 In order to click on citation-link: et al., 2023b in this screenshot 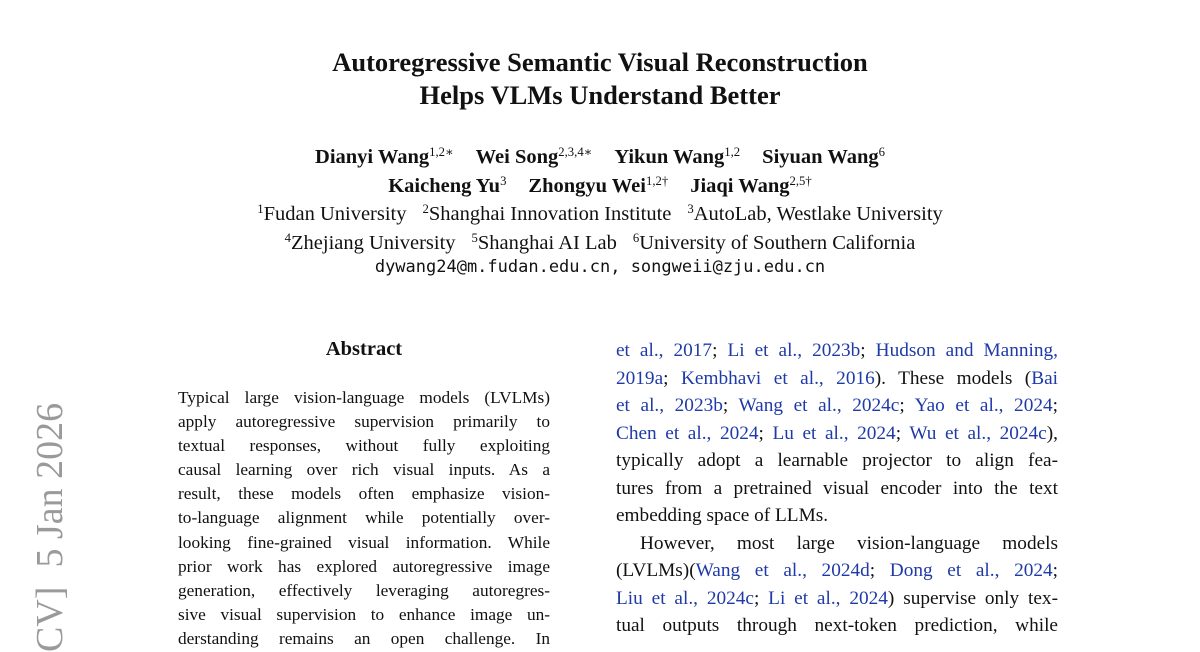, I will do `click(669, 405)`.